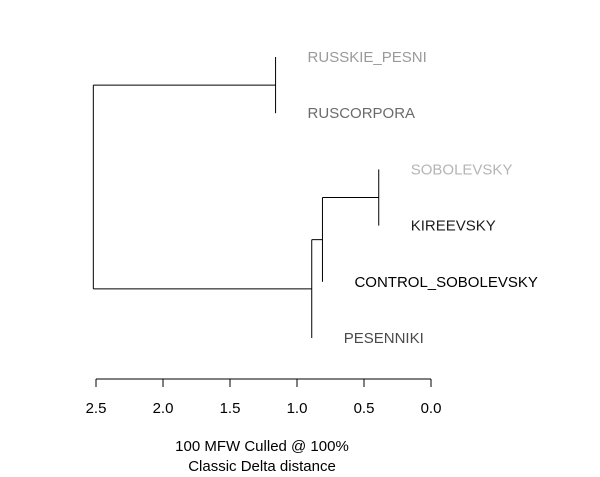  I want to click on leaf-label-russkie_pesni: RUSSKIE_PESNI, so click(367, 57).